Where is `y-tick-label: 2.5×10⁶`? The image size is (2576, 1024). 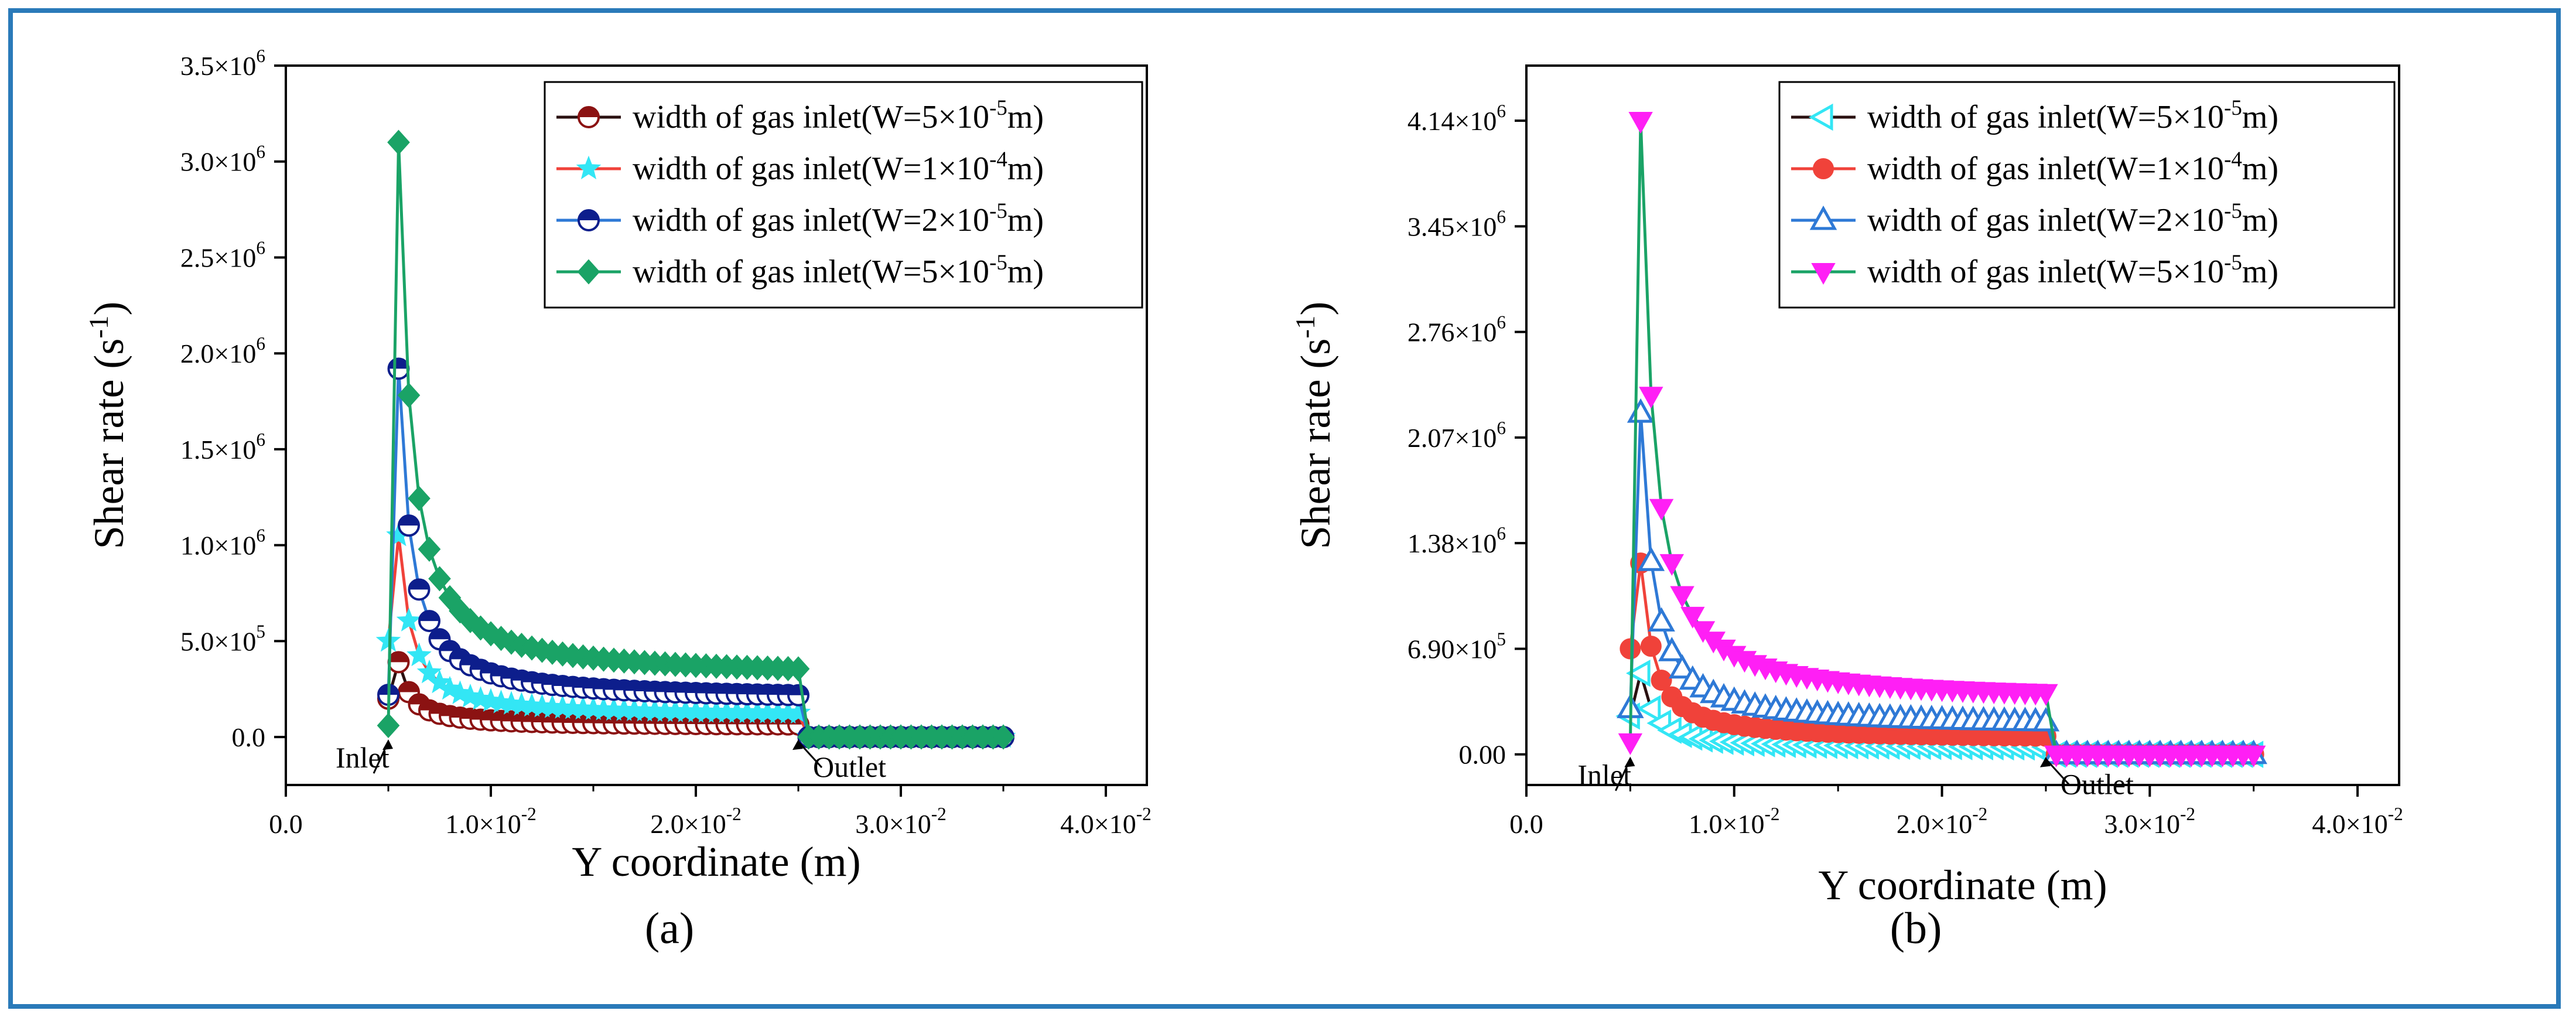 y-tick-label: 2.5×10⁶ is located at coordinates (223, 254).